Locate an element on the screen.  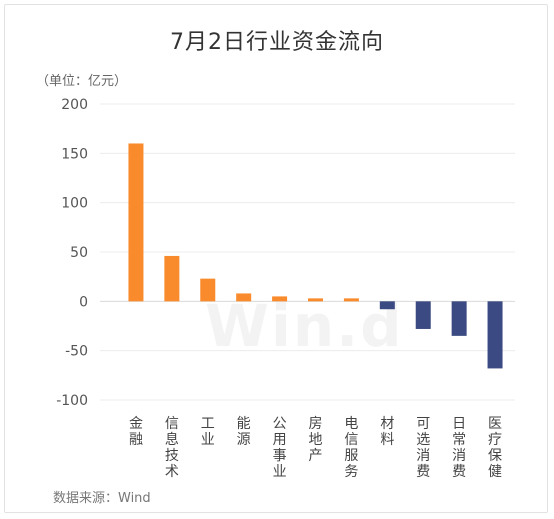
category-label: 日常消费 is located at coordinates (459, 448).